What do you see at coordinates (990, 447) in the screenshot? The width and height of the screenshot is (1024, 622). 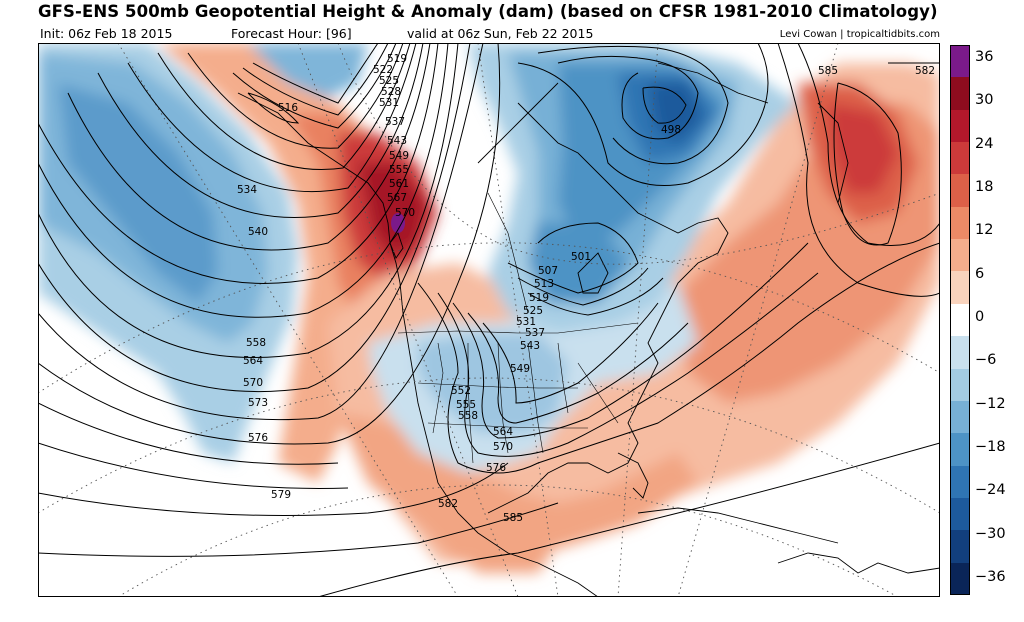 I see `colorbar-tick-label: −18` at bounding box center [990, 447].